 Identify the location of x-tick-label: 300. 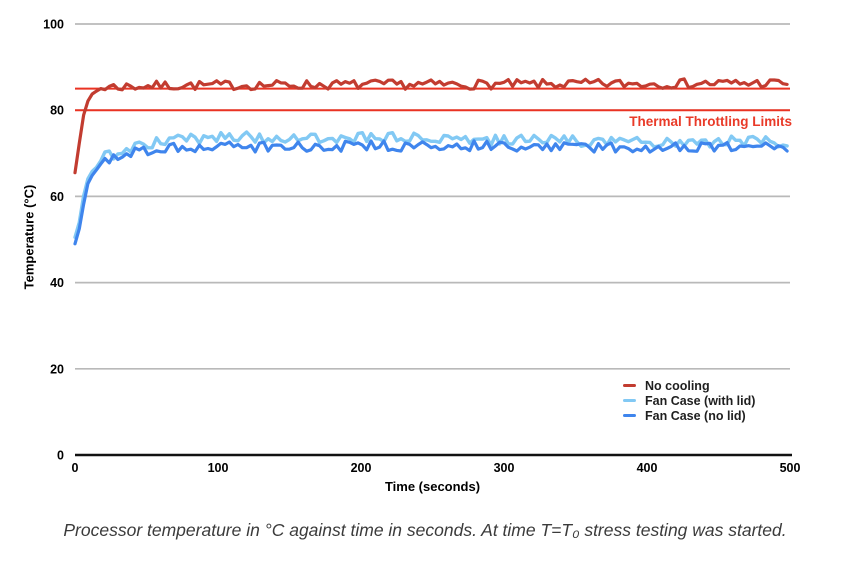
(504, 468).